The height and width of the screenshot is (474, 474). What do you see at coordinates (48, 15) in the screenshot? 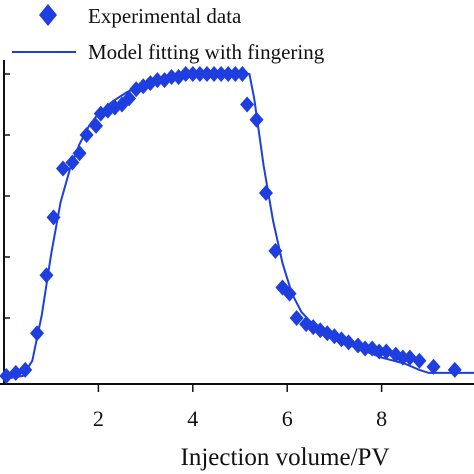
I see `legend-diamond-marker` at bounding box center [48, 15].